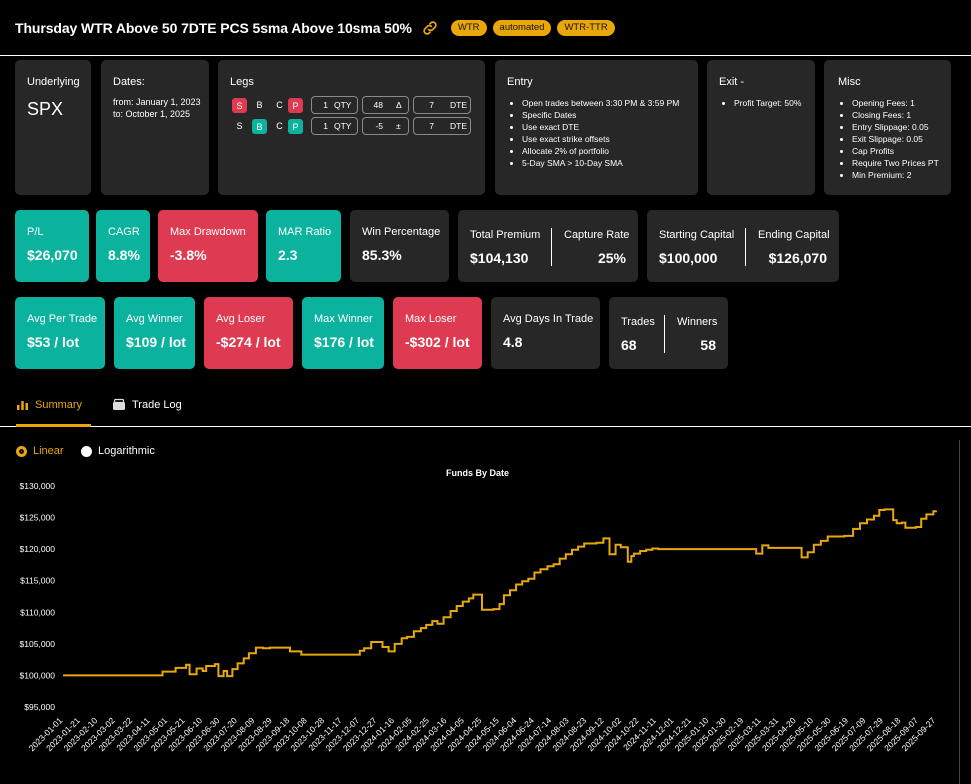  I want to click on underlying-label: Underlying, so click(53, 82).